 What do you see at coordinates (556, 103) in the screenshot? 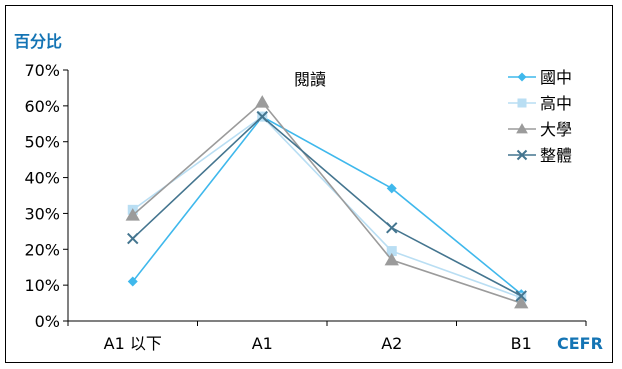
I see `legend-label: 高中` at bounding box center [556, 103].